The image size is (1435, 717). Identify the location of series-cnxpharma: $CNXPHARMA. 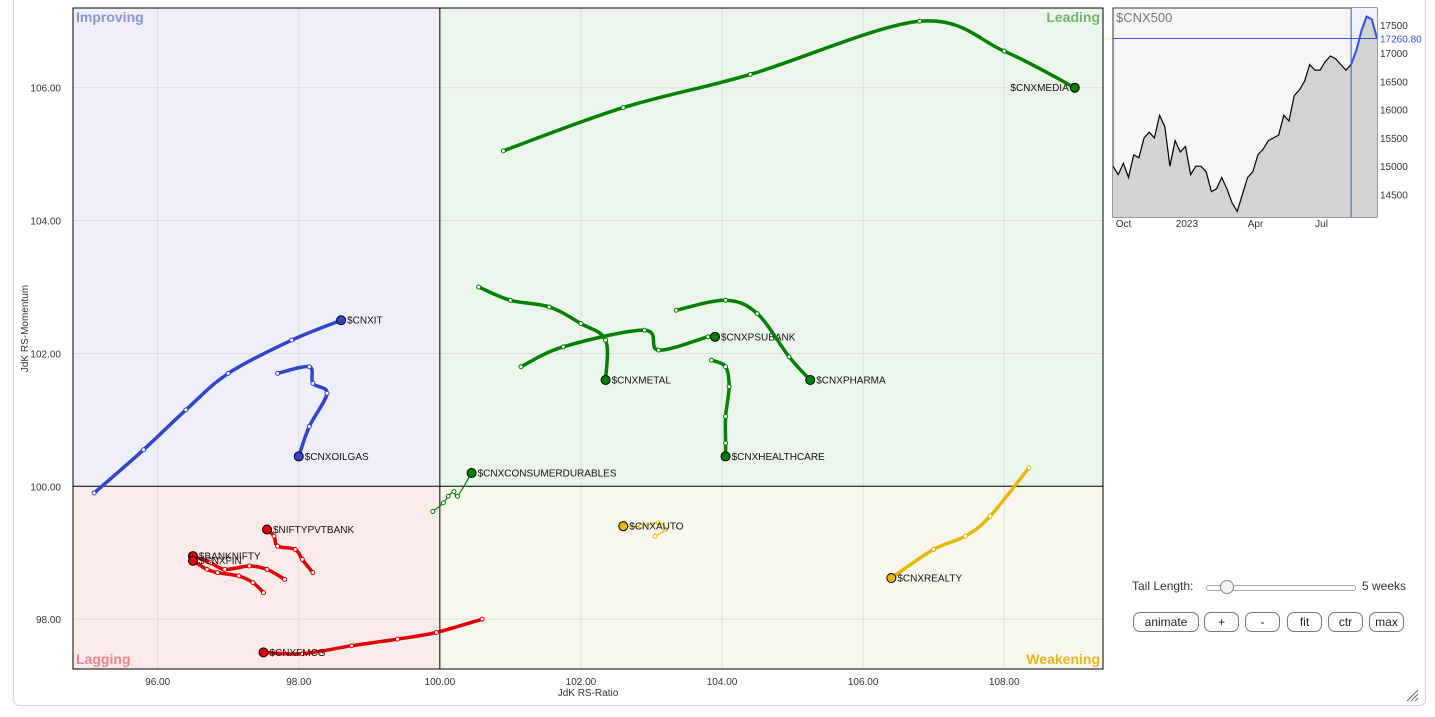
(779, 342).